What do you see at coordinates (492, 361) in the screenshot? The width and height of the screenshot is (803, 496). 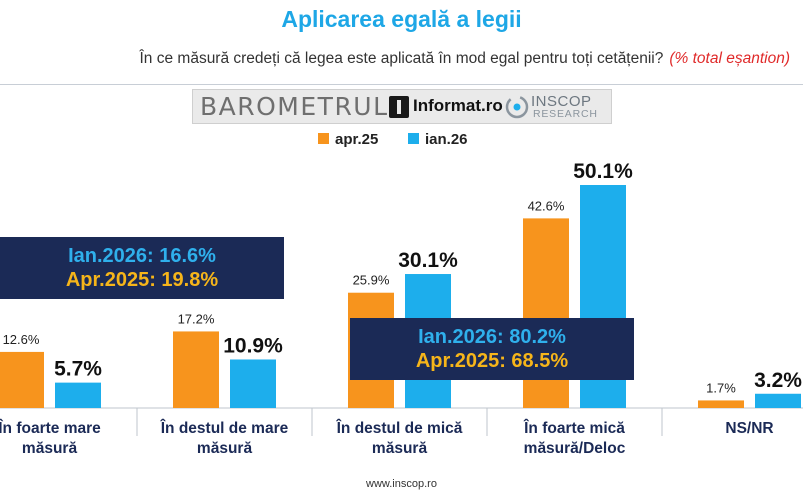 I see `summary-disagree-apr25: Apr.2025: 68.5%` at bounding box center [492, 361].